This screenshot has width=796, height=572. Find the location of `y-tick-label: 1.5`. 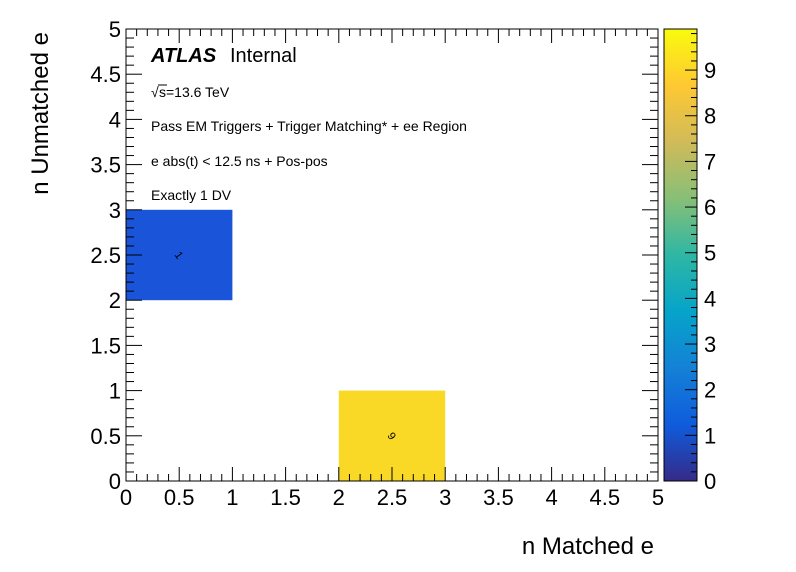

y-tick-label: 1.5 is located at coordinates (105, 345).